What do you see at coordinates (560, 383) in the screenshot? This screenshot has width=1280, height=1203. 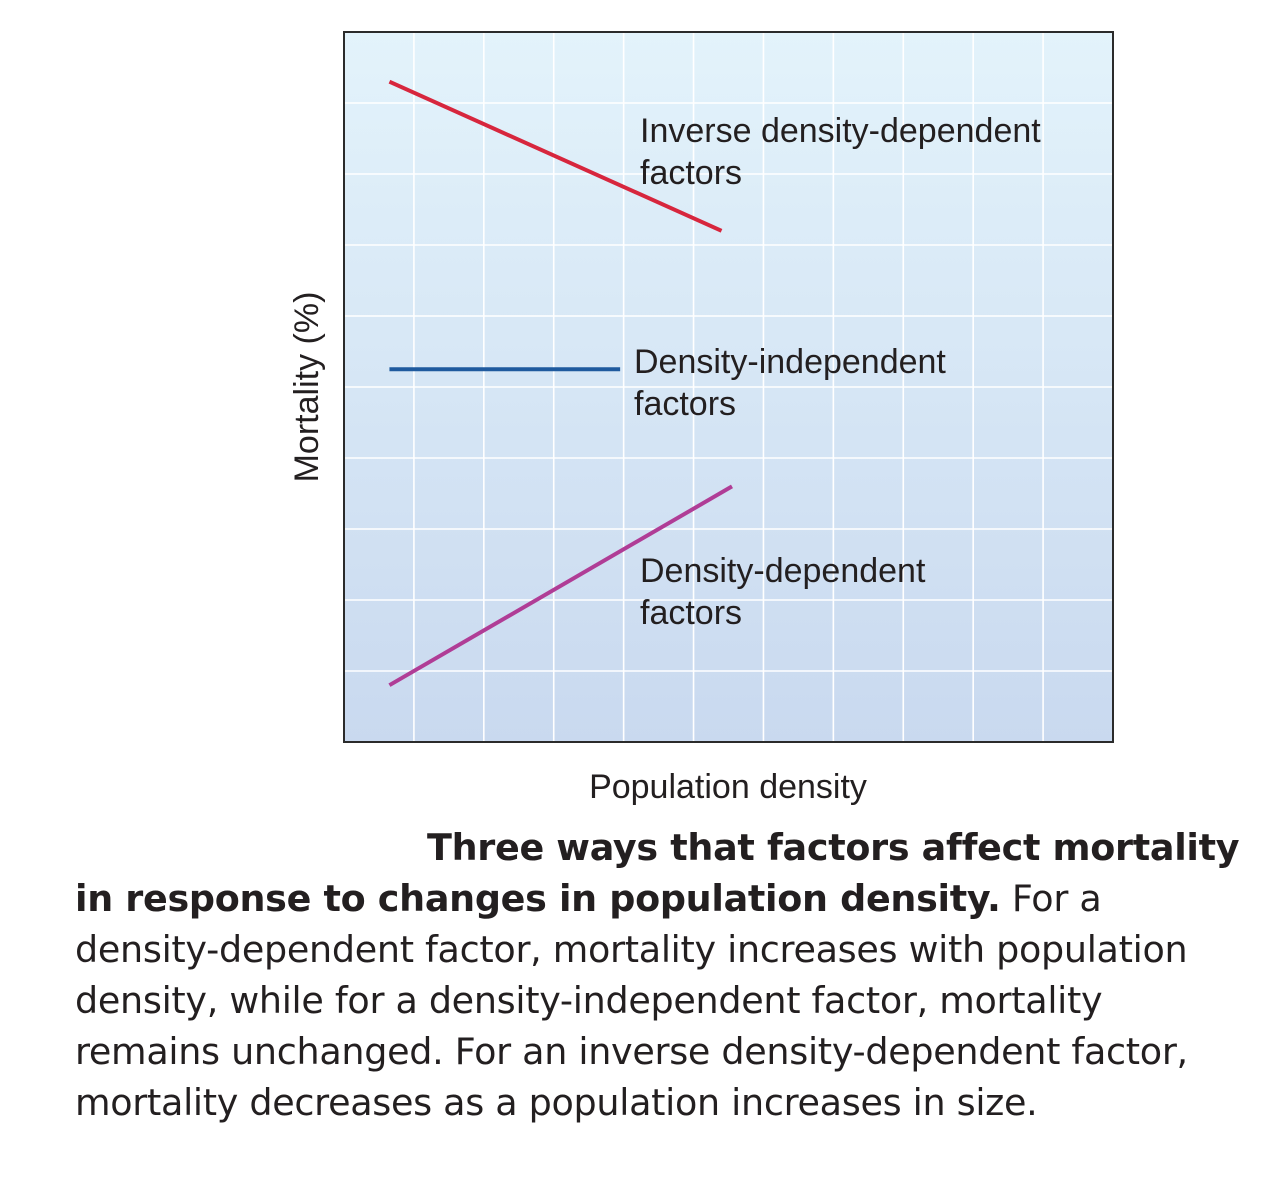 I see `series-lines` at bounding box center [560, 383].